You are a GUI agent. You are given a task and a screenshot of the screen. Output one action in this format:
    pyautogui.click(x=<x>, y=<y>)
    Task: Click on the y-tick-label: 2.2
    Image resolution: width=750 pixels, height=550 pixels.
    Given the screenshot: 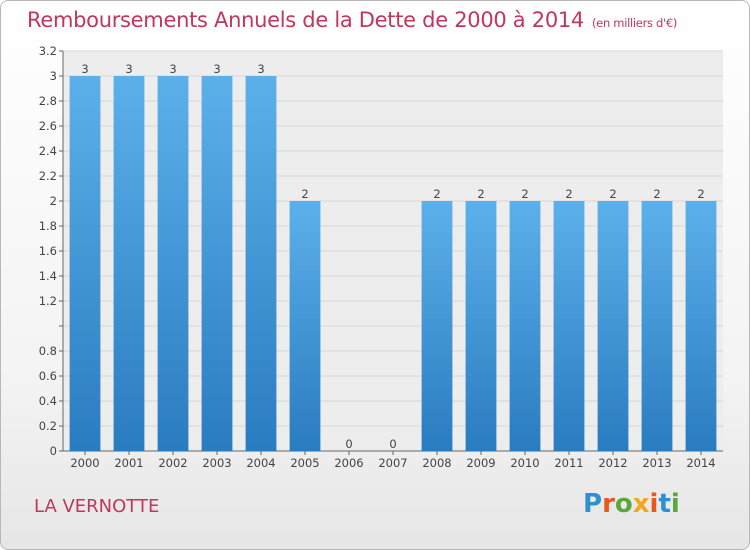 What is the action you would take?
    pyautogui.click(x=48, y=176)
    